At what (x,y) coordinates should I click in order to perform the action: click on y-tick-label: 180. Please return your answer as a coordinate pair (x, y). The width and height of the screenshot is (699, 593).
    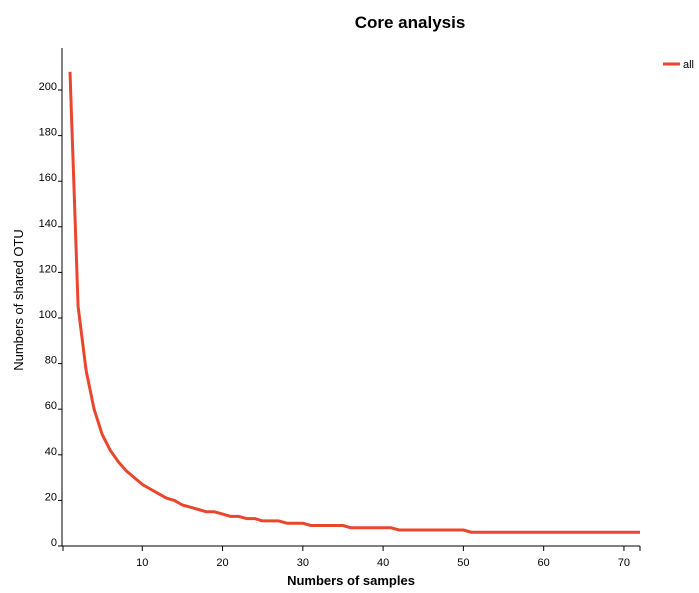
    Looking at the image, I should click on (48, 133).